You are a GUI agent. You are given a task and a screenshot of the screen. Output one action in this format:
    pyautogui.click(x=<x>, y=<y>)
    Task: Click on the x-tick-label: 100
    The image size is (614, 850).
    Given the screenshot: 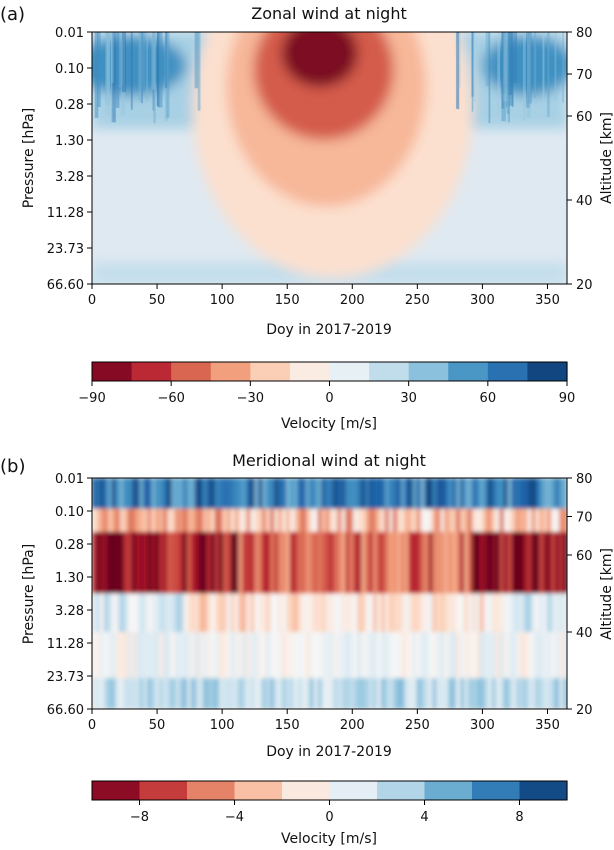 What is the action you would take?
    pyautogui.click(x=222, y=300)
    